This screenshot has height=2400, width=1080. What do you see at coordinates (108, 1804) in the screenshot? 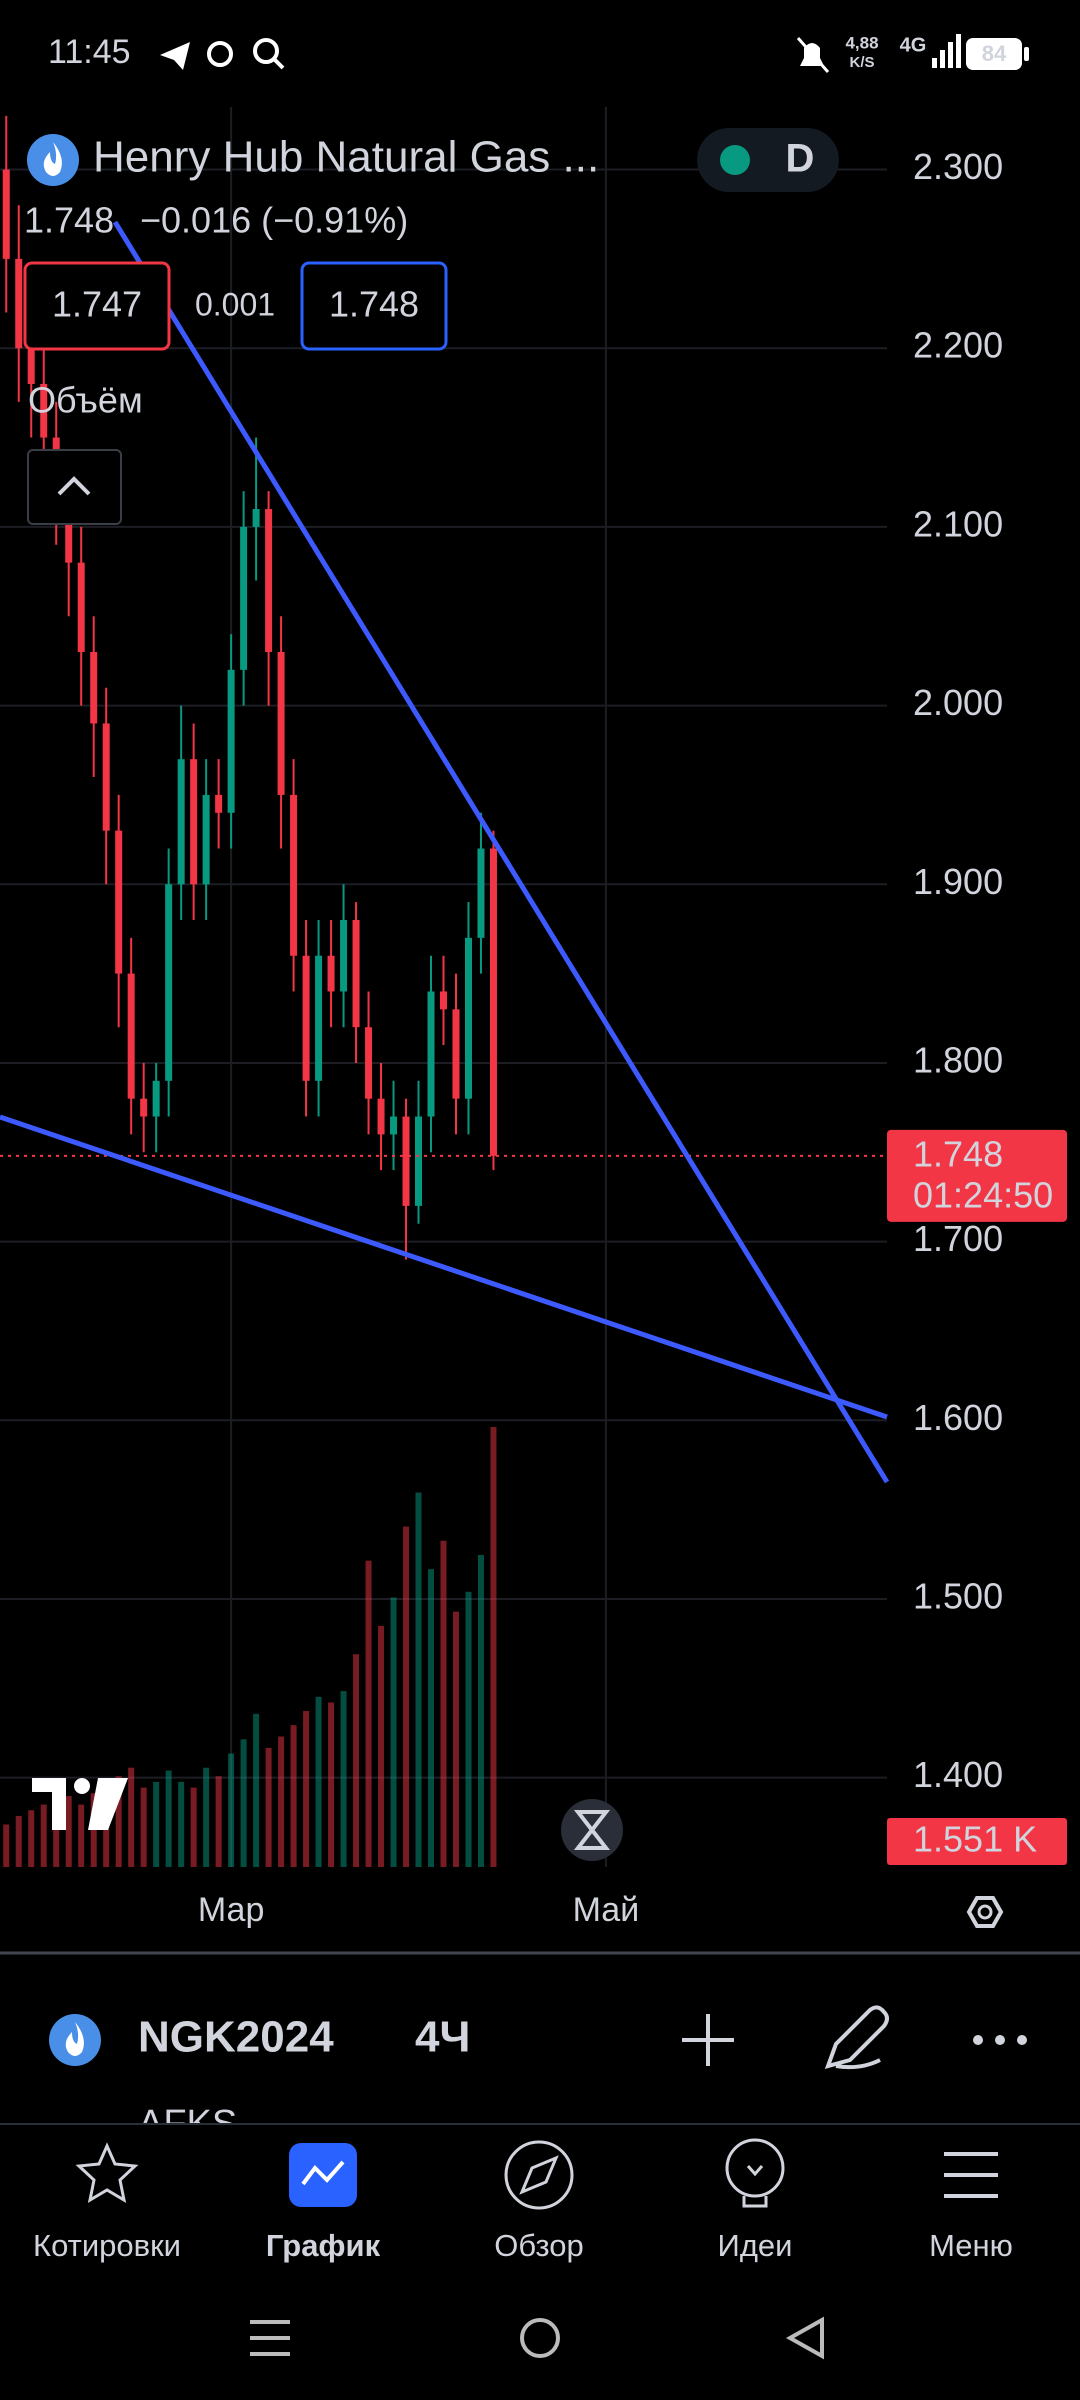
I see `logo` at bounding box center [108, 1804].